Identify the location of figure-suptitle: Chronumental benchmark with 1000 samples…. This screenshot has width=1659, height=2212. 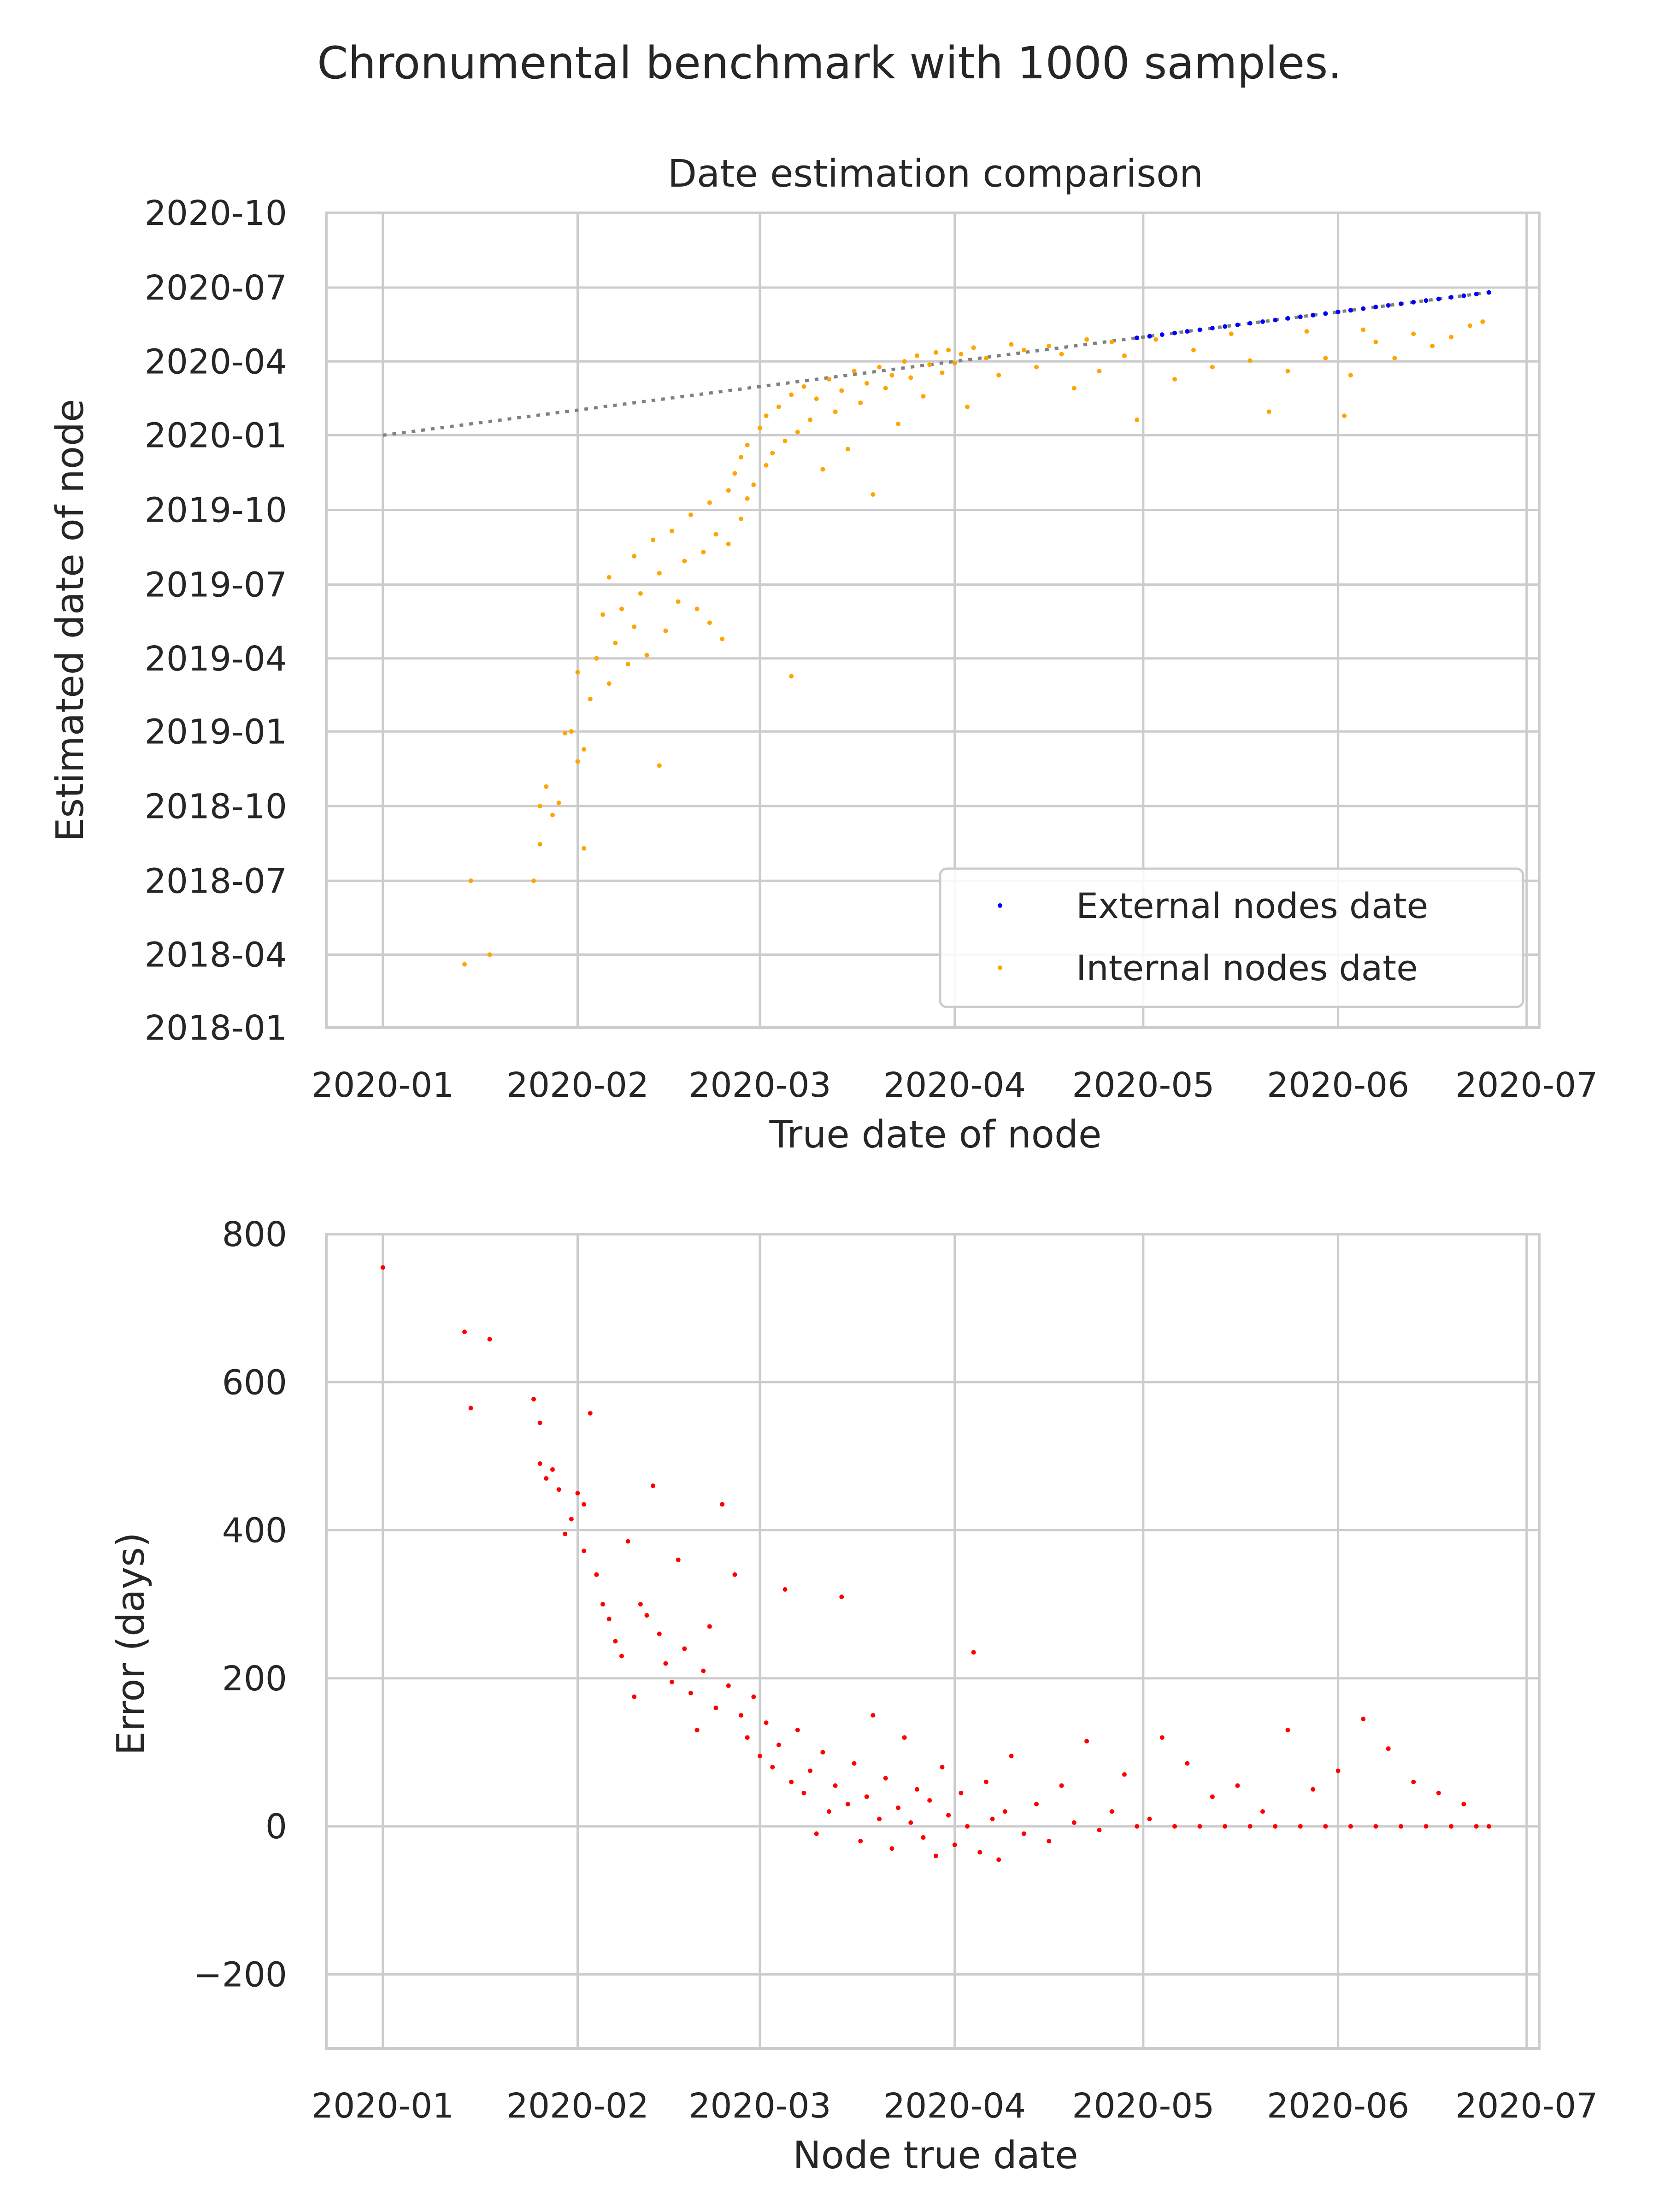
(829, 63).